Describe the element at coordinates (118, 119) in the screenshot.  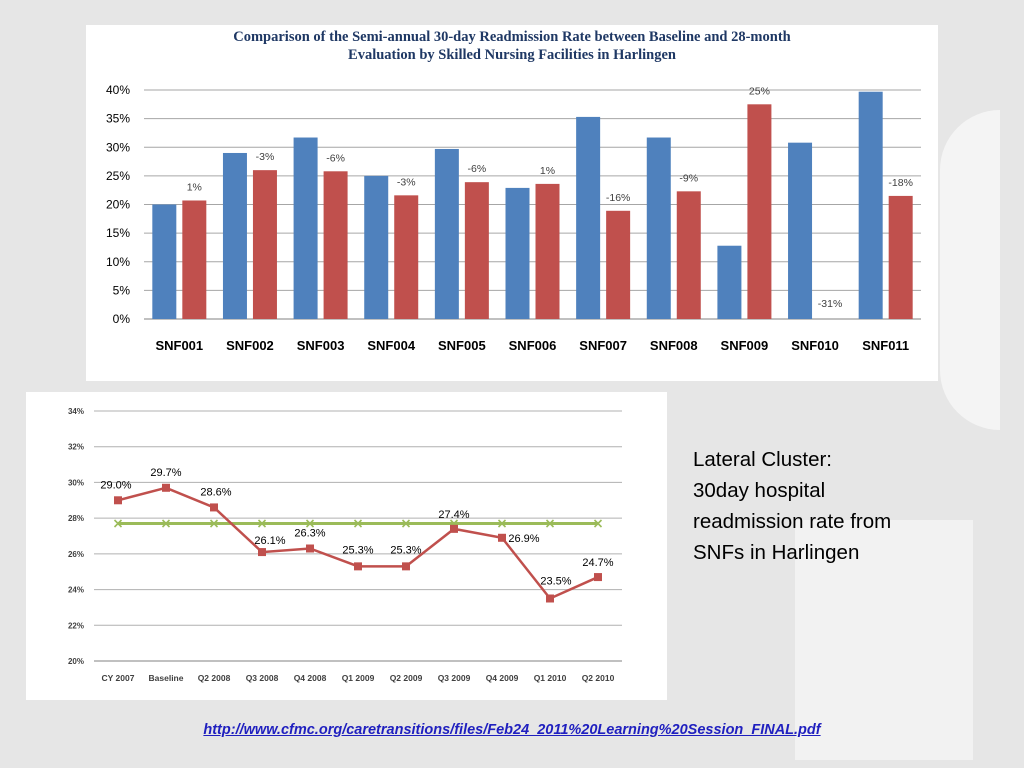
I see `bar-ytick-label: 35%` at that location.